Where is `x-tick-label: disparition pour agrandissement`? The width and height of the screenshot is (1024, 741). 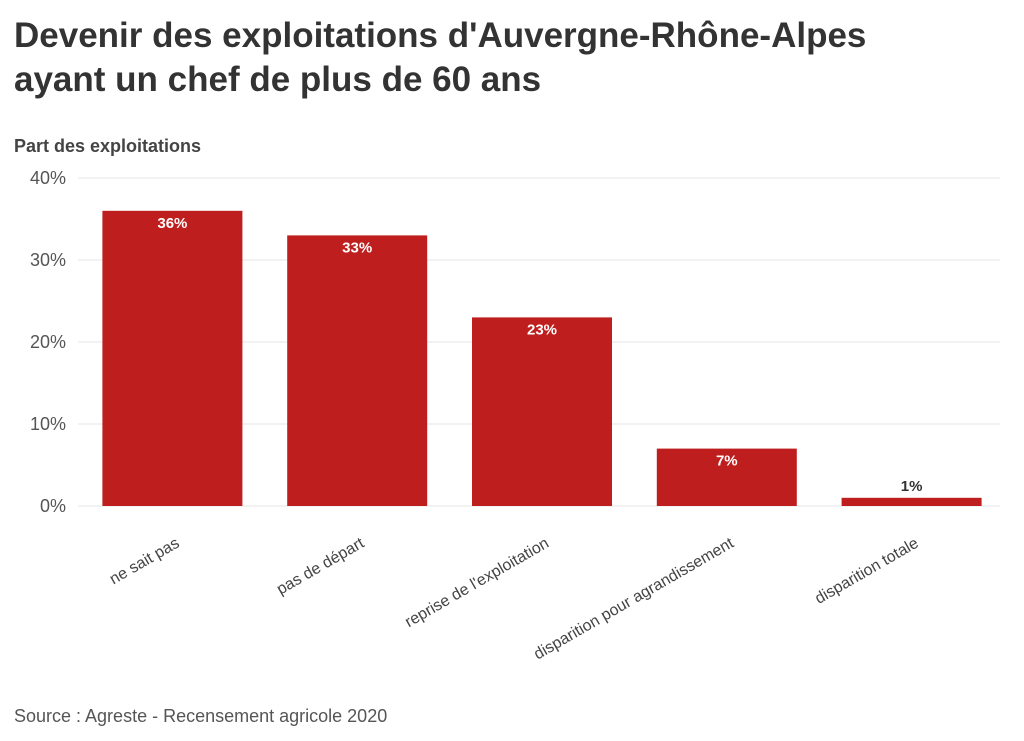 x-tick-label: disparition pour agrandissement is located at coordinates (634, 598).